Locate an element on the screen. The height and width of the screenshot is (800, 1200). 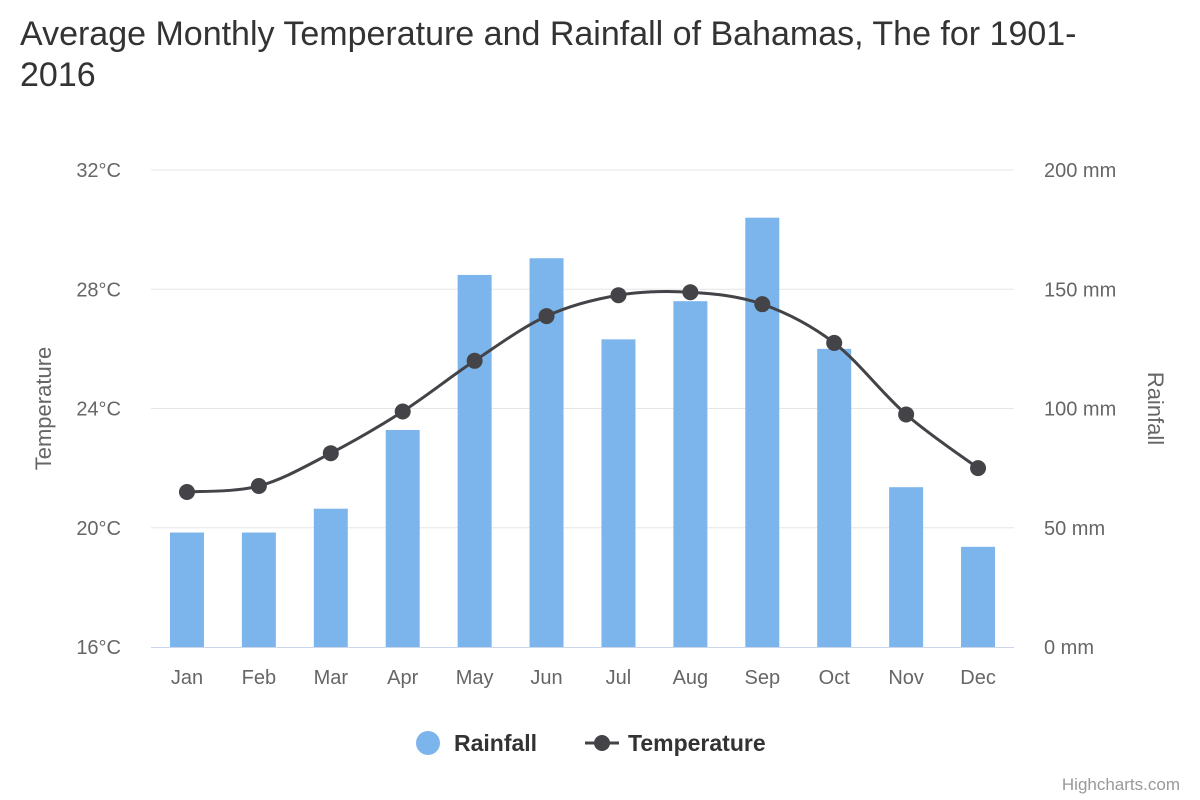
x-tick-label: Jun is located at coordinates (546, 678).